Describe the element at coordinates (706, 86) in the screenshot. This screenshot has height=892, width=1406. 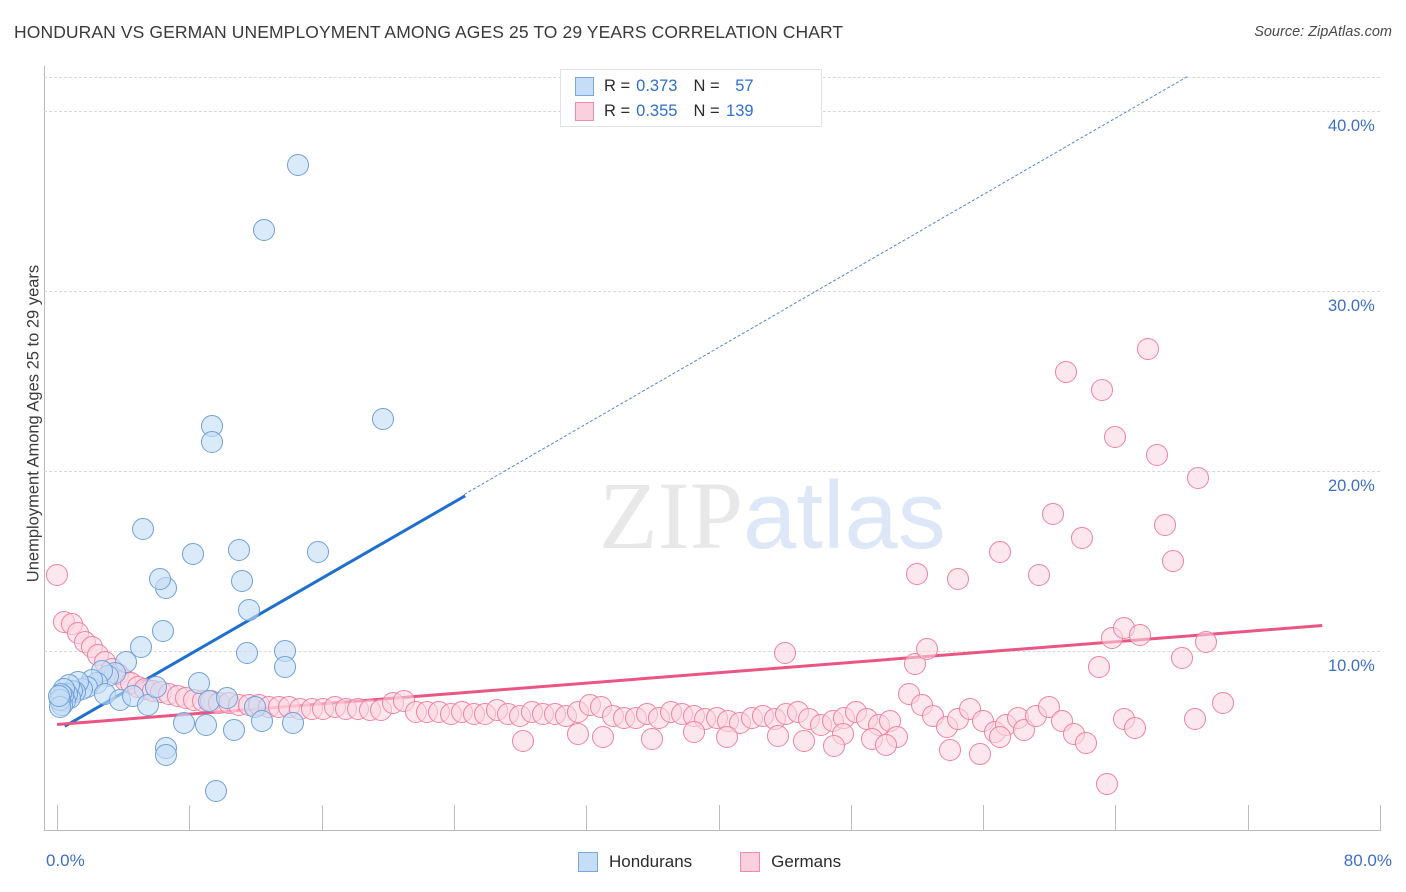
I see `stats-n-label-hondurans: N =` at that location.